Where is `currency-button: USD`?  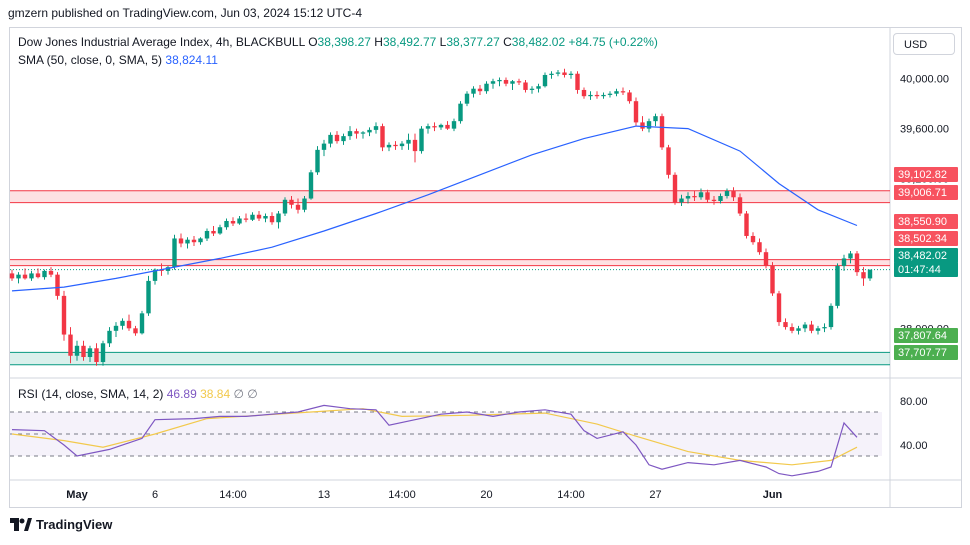
currency-button: USD is located at coordinates (924, 44).